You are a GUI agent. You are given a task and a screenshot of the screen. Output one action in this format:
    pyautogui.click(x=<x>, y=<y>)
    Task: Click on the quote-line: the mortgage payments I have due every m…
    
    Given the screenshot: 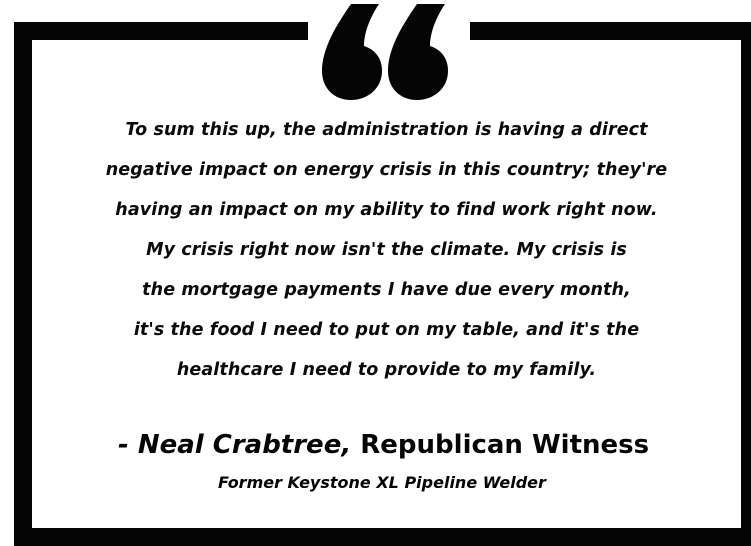 What is the action you would take?
    pyautogui.click(x=386, y=290)
    